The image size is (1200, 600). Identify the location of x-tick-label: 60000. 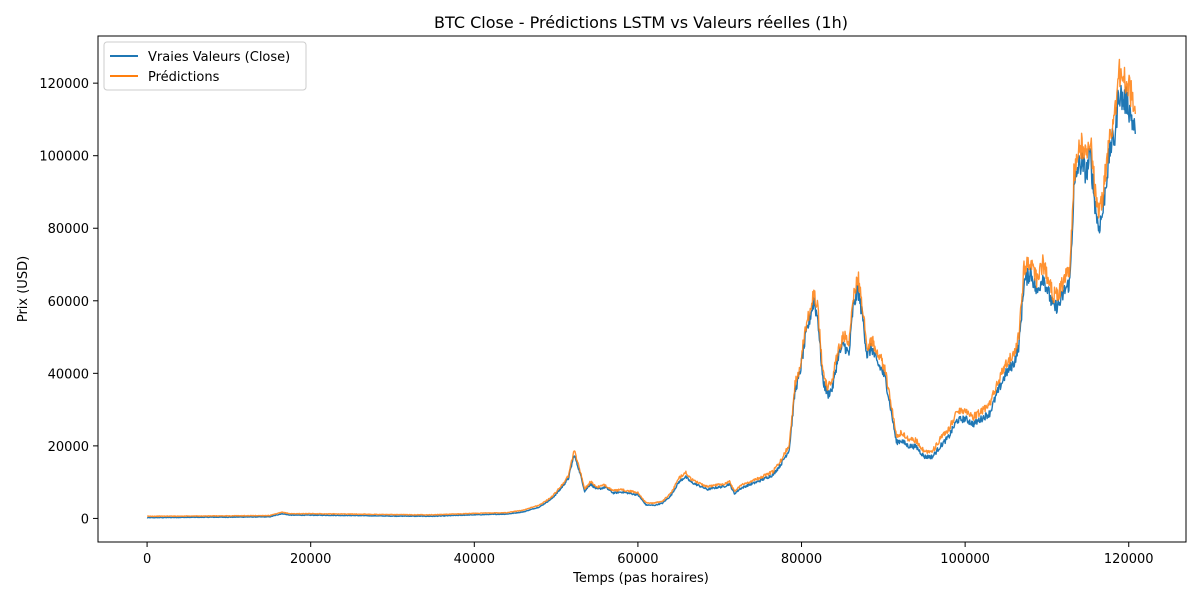
(637, 559).